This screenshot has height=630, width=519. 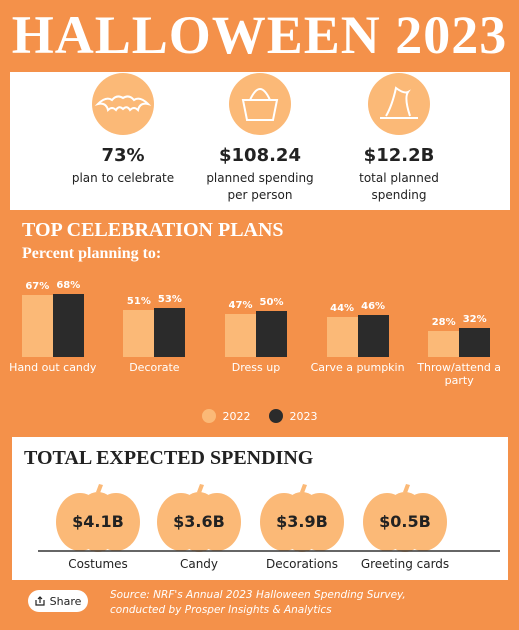 I want to click on stat-icons, so click(x=261, y=104).